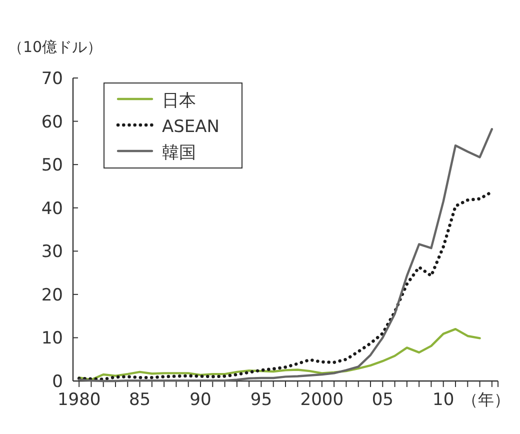 The image size is (520, 434). Describe the element at coordinates (139, 400) in the screenshot. I see `x-tick-label: 85` at that location.